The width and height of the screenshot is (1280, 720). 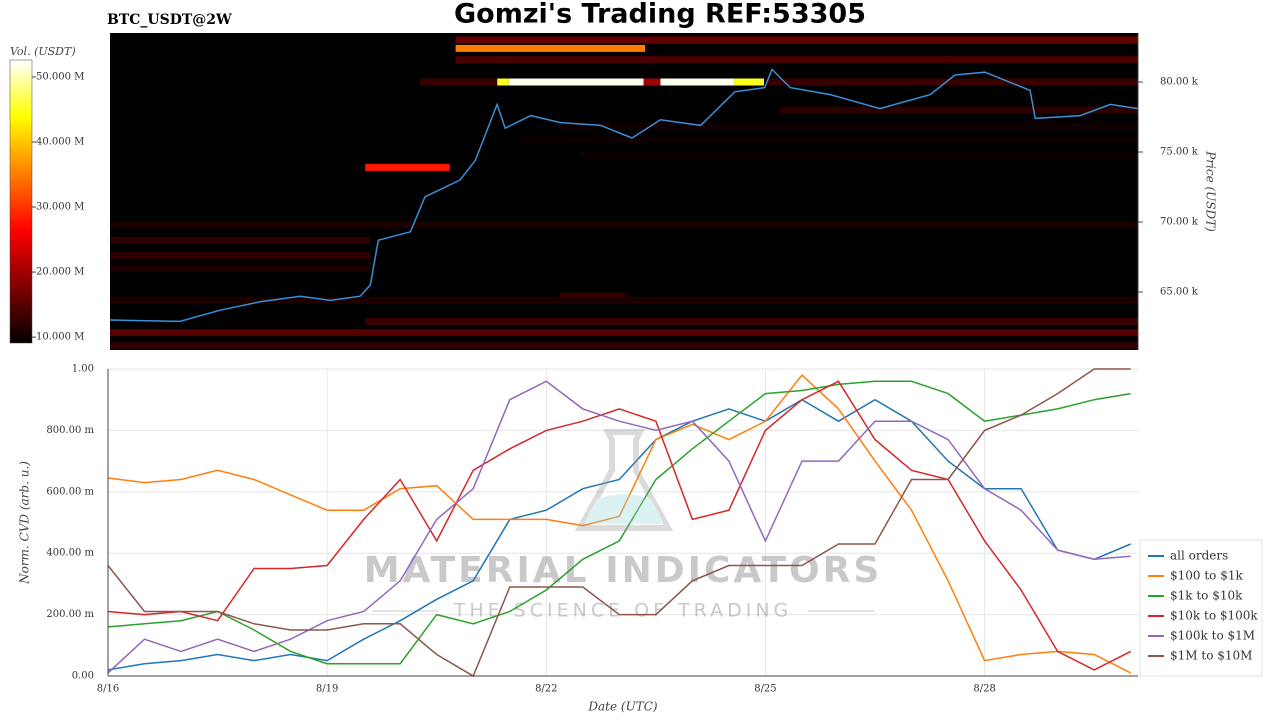 I want to click on y-tick-label: 75.00 k, so click(x=1179, y=152).